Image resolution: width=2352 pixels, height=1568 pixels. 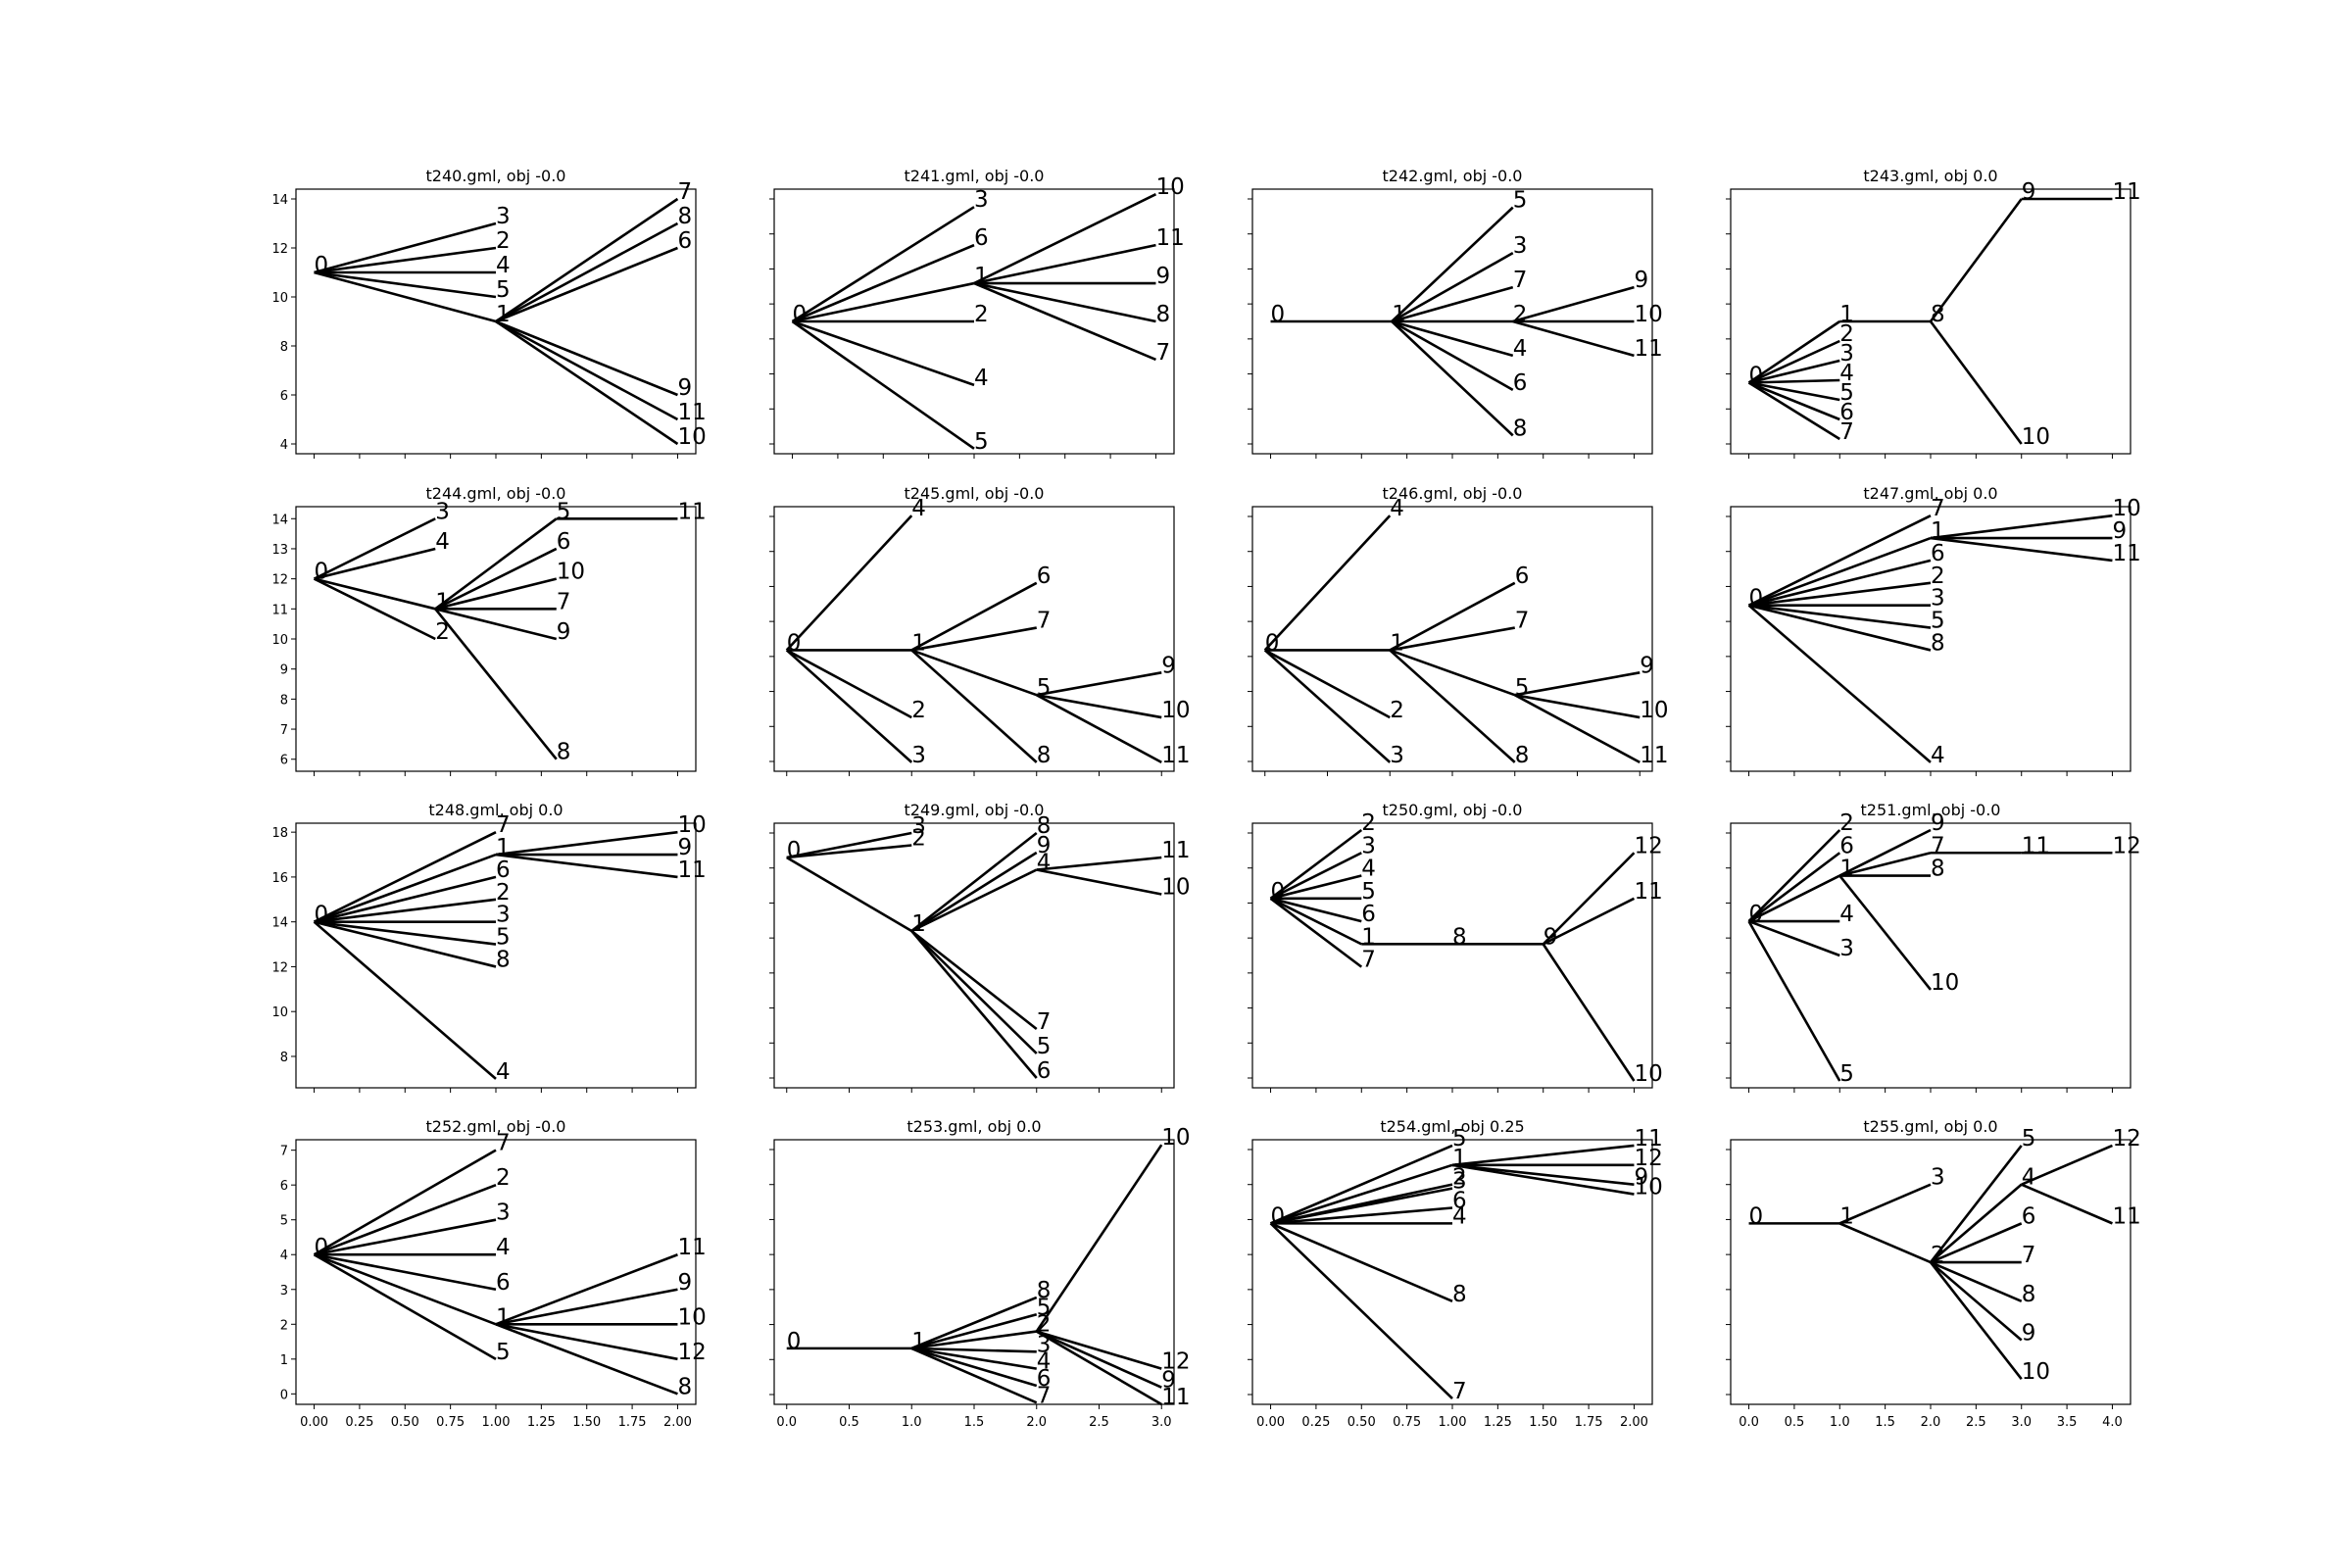 I want to click on y-tick-label: 8, so click(x=284, y=348).